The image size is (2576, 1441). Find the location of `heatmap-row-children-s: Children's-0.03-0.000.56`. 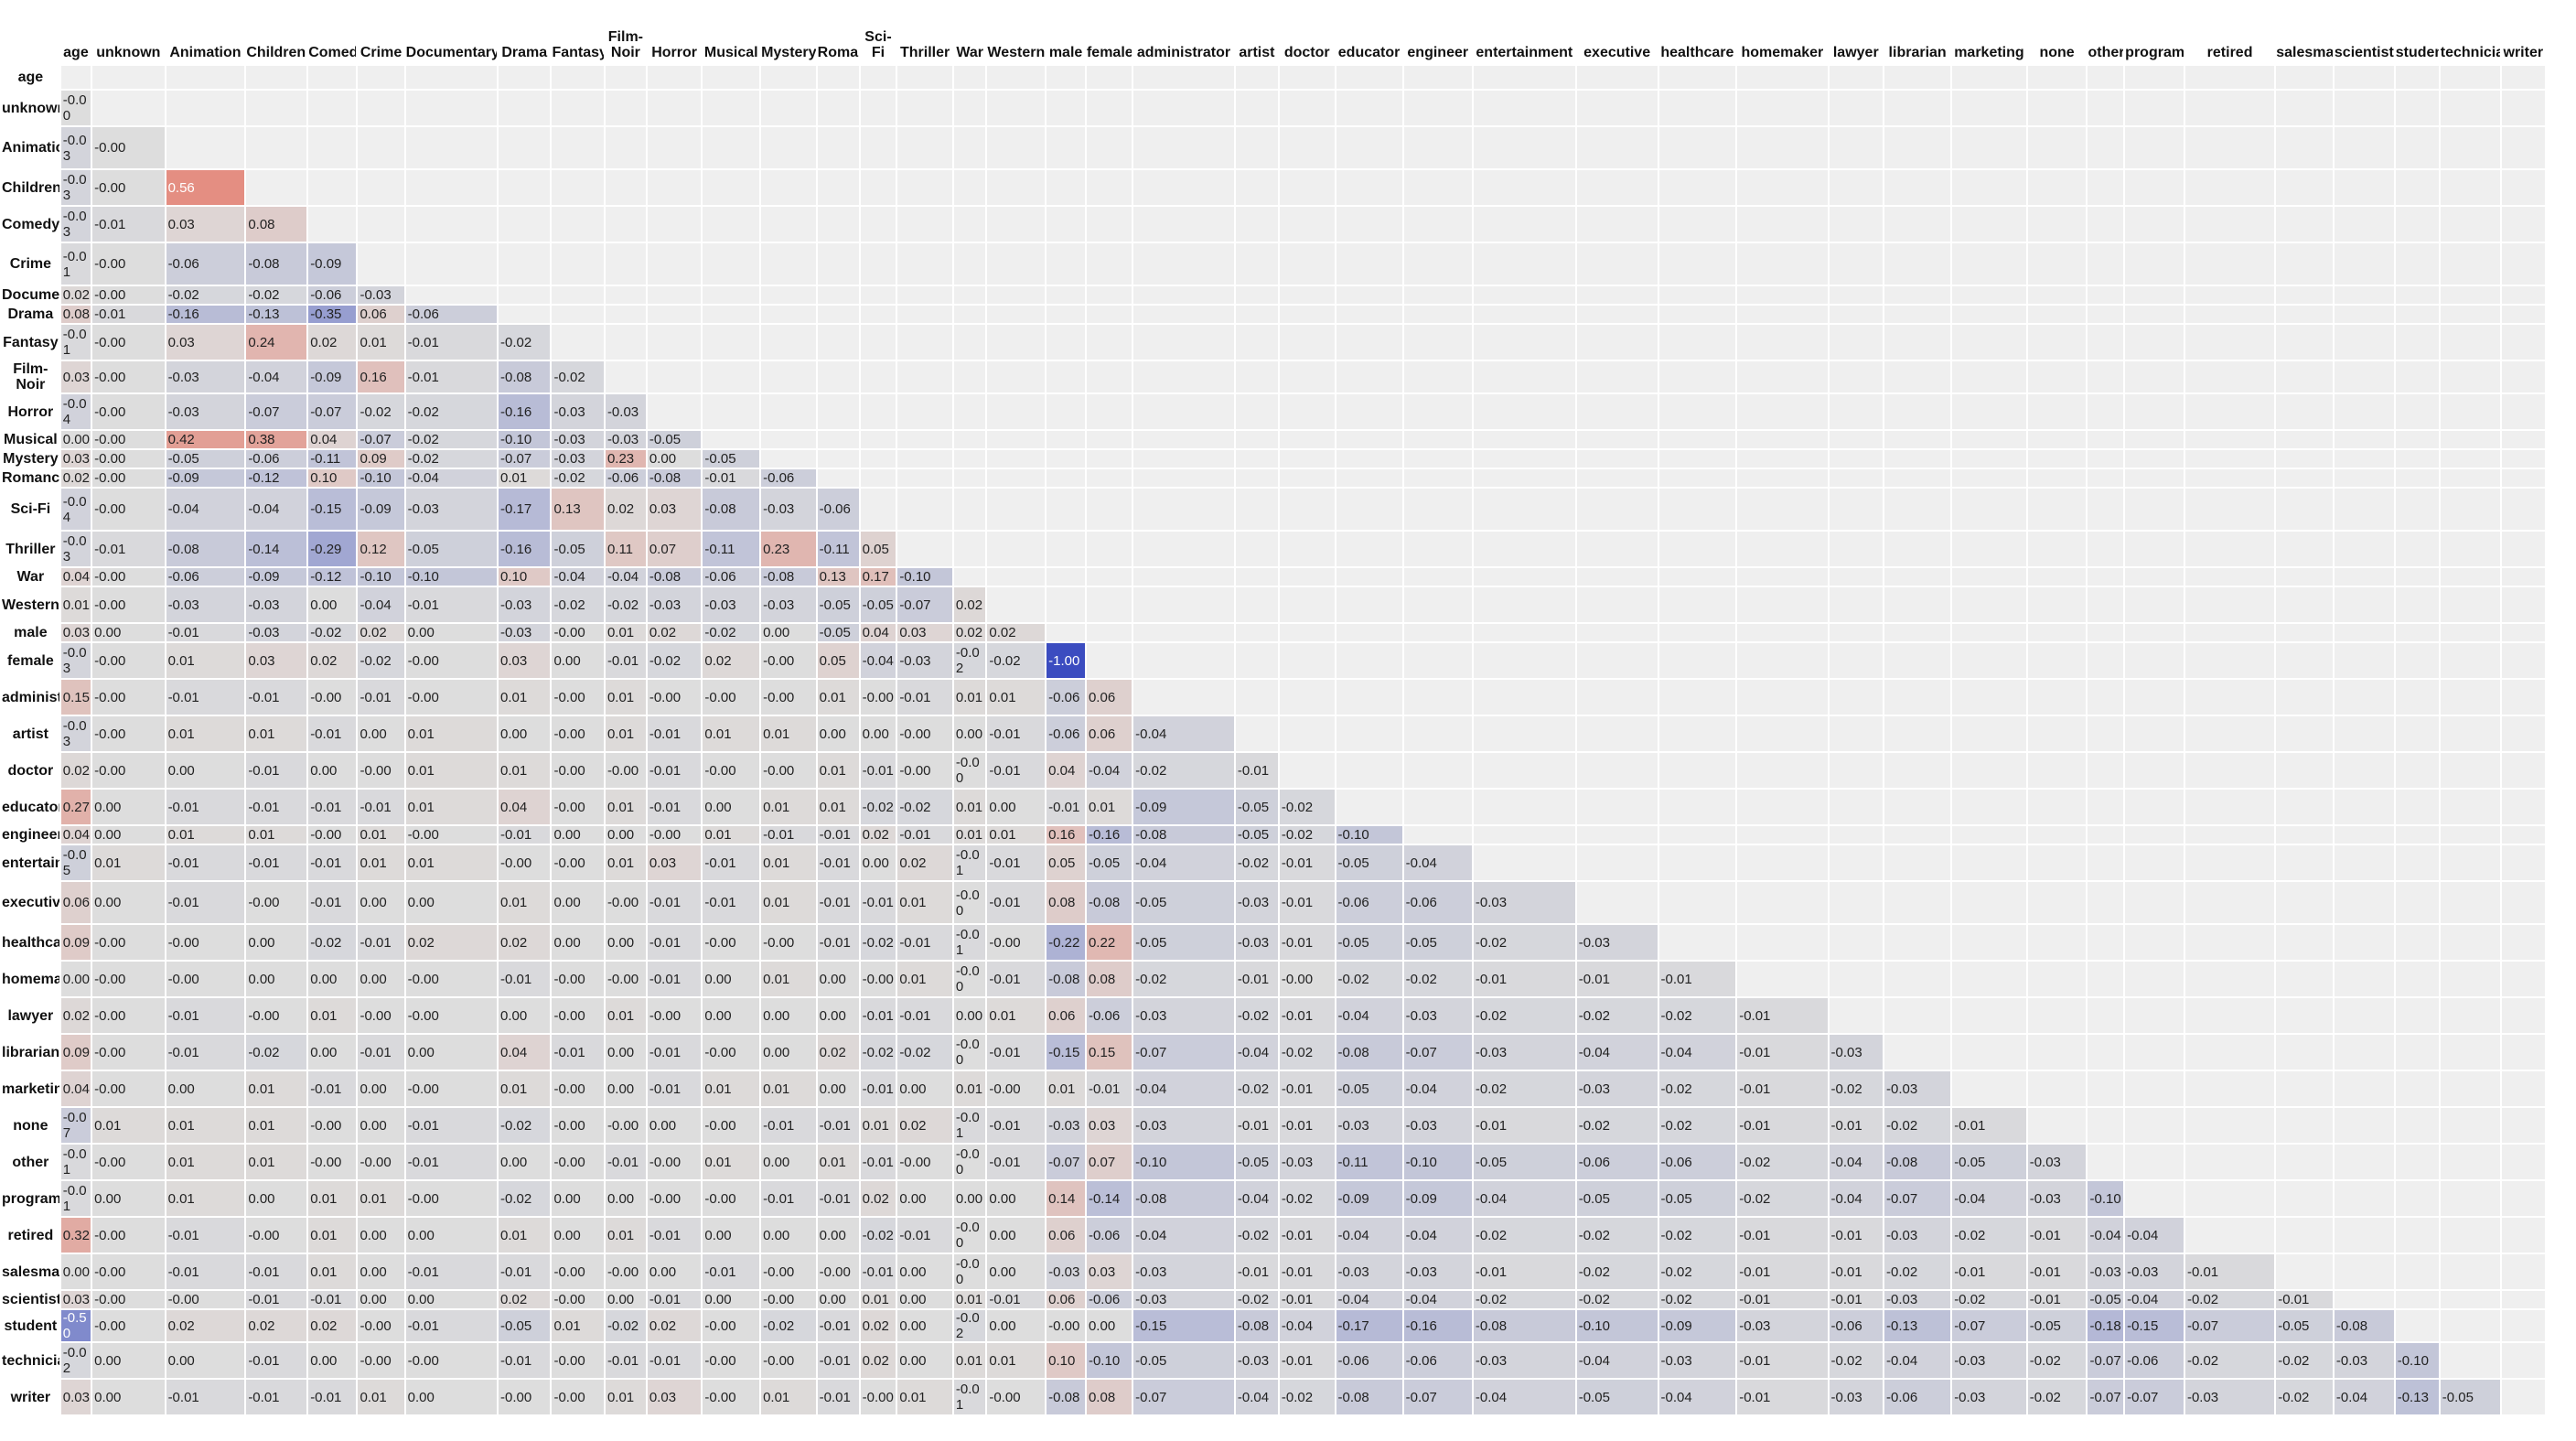

heatmap-row-children-s: Children's-0.03-0.000.56 is located at coordinates (1274, 187).